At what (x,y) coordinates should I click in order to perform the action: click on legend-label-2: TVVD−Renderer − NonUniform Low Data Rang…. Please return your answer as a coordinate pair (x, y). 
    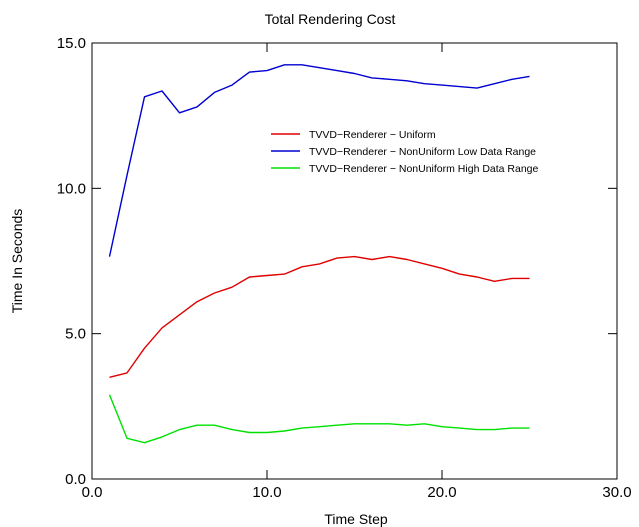
    Looking at the image, I should click on (422, 152).